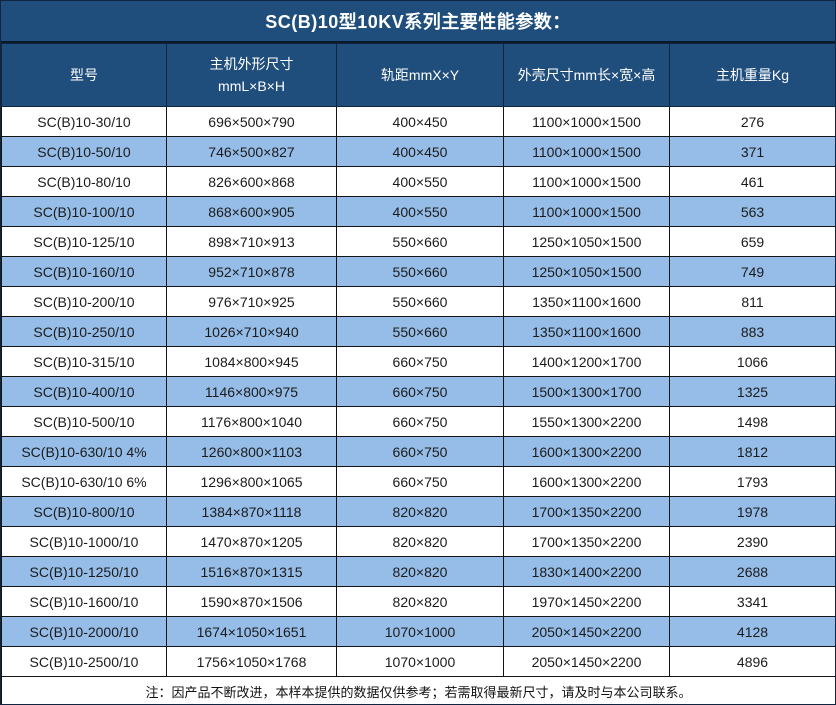 The width and height of the screenshot is (836, 705). What do you see at coordinates (251, 301) in the screenshot?
I see `cell-host-dimensions: 976×710×925` at bounding box center [251, 301].